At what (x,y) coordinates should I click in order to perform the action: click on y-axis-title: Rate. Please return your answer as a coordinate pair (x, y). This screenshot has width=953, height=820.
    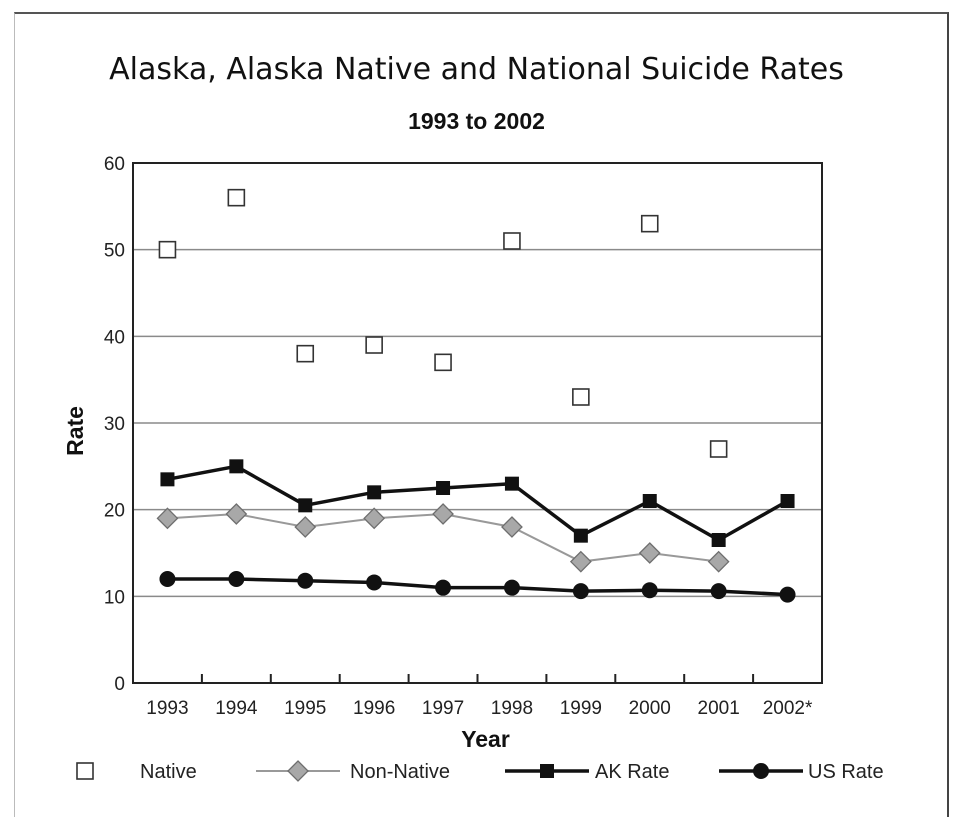
    Looking at the image, I should click on (75, 431).